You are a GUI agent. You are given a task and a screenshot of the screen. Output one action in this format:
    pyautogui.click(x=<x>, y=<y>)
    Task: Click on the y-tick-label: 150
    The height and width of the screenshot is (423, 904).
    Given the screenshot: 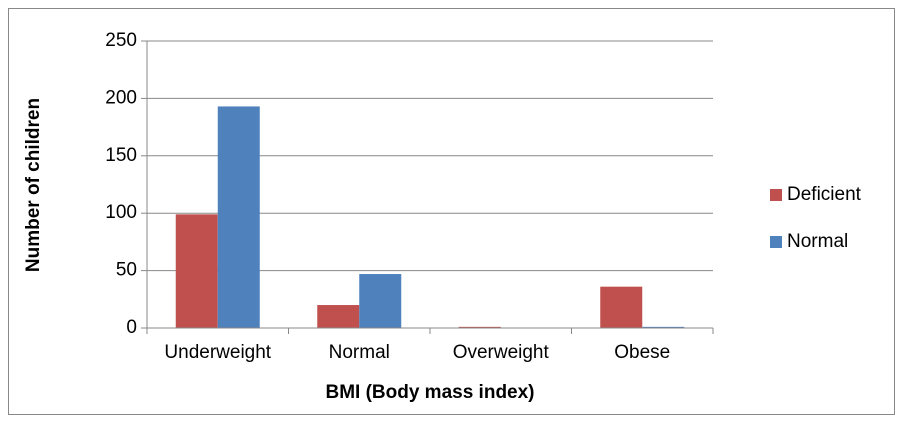 What is the action you would take?
    pyautogui.click(x=121, y=155)
    